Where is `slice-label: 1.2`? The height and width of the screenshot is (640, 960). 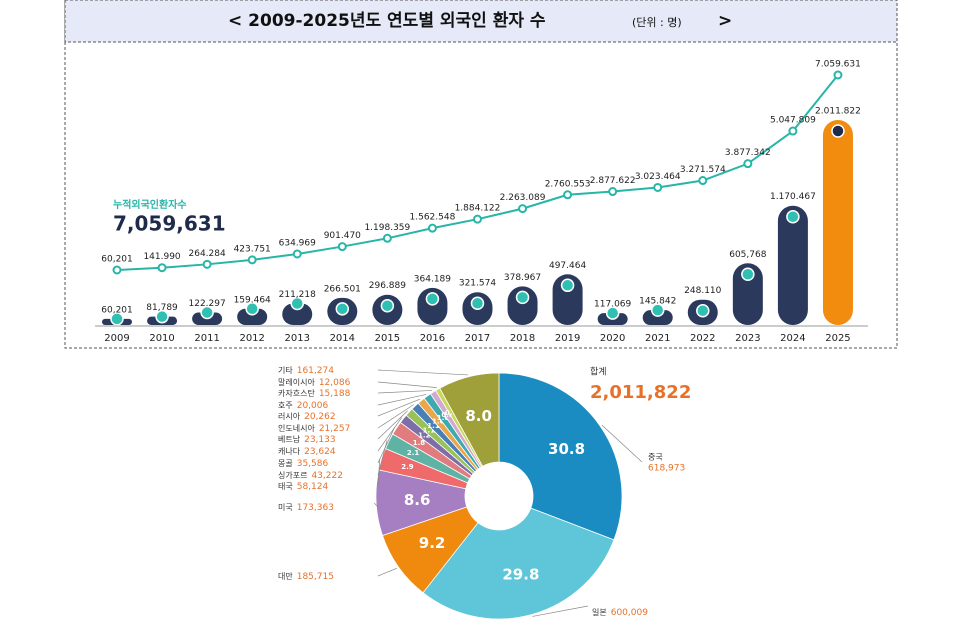 slice-label: 1.2 is located at coordinates (424, 436).